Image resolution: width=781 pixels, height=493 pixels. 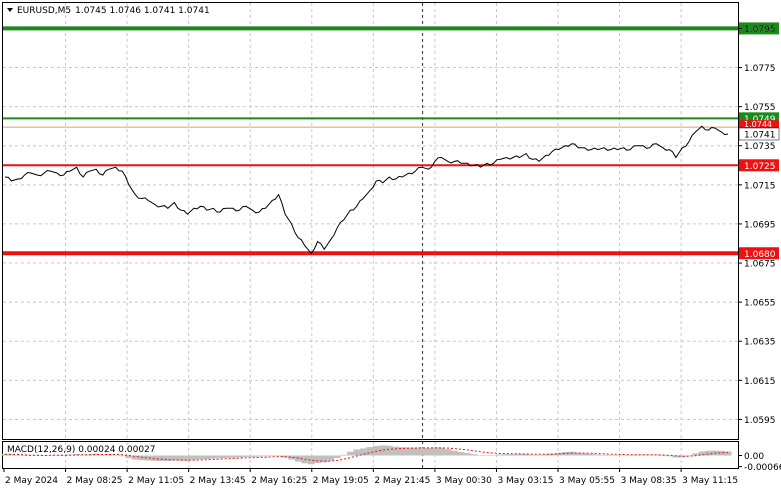 I want to click on x-tick-label: 2 May 19:05, so click(x=341, y=481).